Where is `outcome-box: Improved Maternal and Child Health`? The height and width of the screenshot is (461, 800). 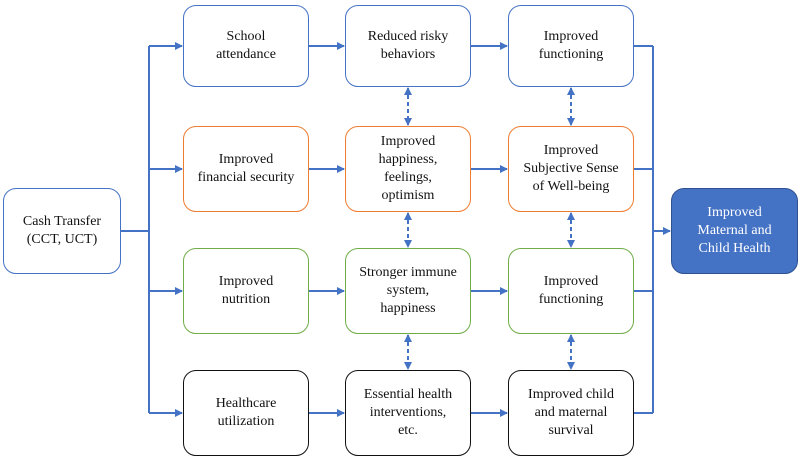 outcome-box: Improved Maternal and Child Health is located at coordinates (734, 231).